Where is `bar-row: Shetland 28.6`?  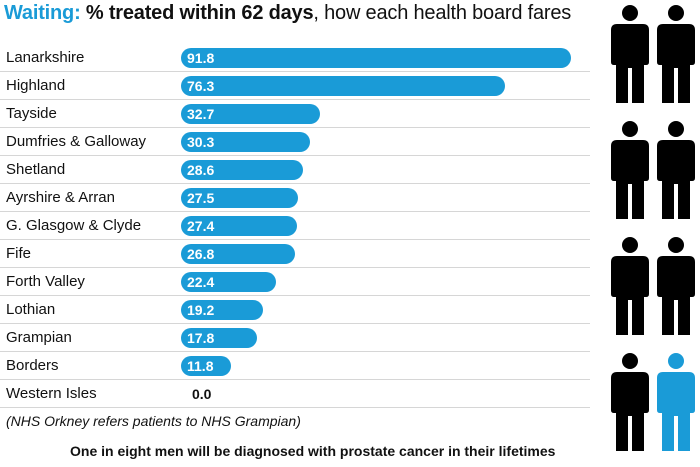
bar-row: Shetland 28.6 is located at coordinates (295, 170).